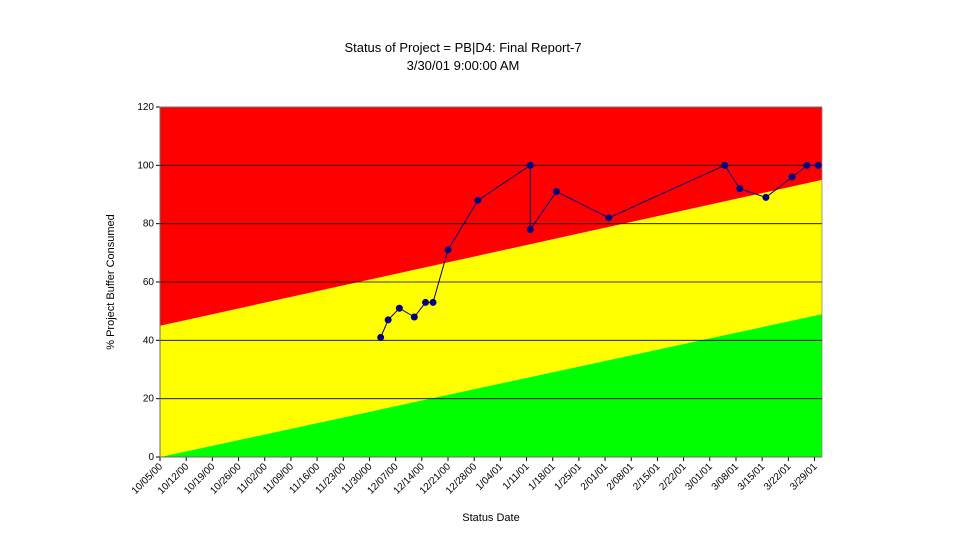  Describe the element at coordinates (647, 477) in the screenshot. I see `x-tick-label: 2/15/01` at that location.